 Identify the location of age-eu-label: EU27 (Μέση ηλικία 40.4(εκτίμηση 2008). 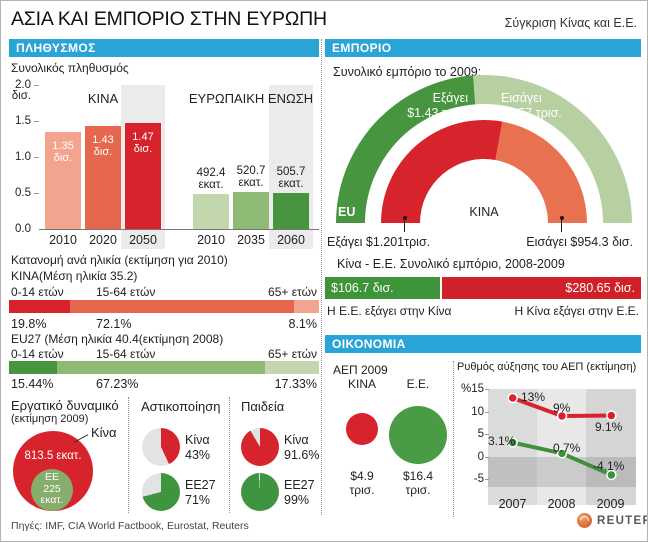
(117, 339).